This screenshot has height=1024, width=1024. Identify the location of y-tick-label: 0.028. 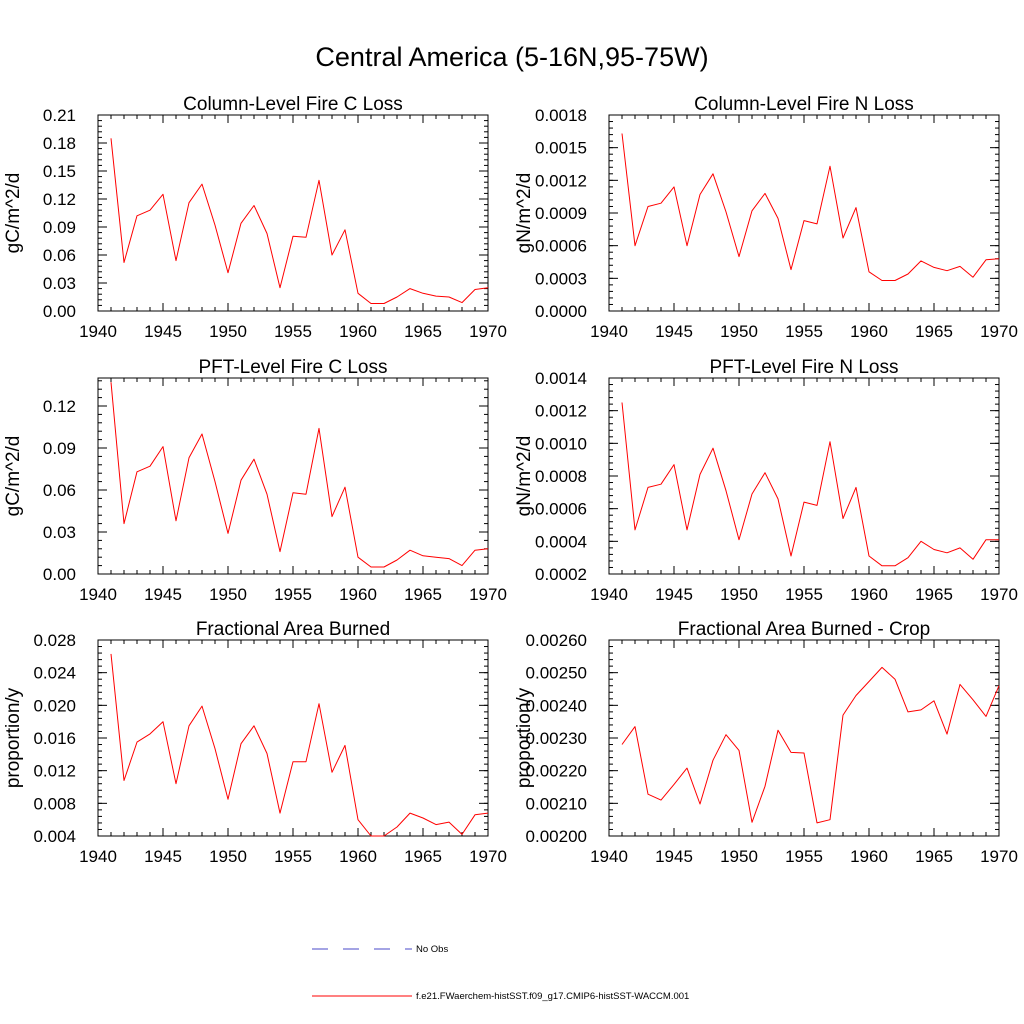
(54, 640).